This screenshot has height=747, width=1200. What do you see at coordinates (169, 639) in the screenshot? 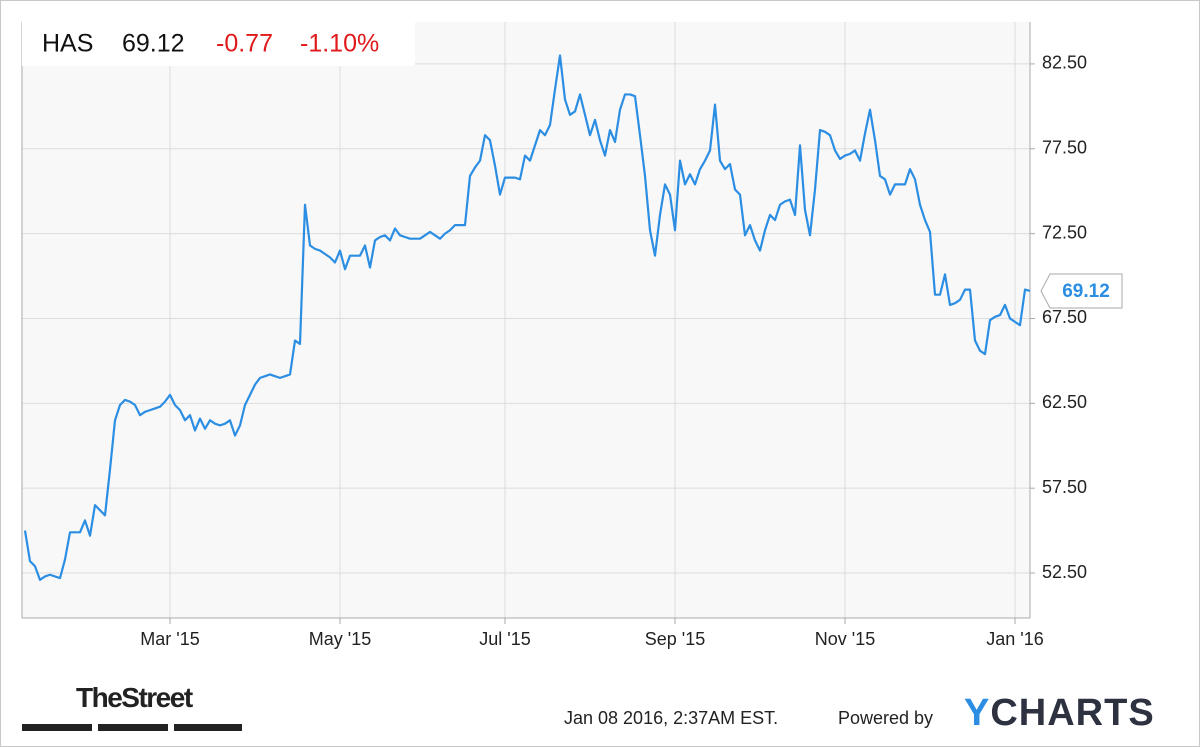
I see `x-tick-label: Mar '15` at bounding box center [169, 639].